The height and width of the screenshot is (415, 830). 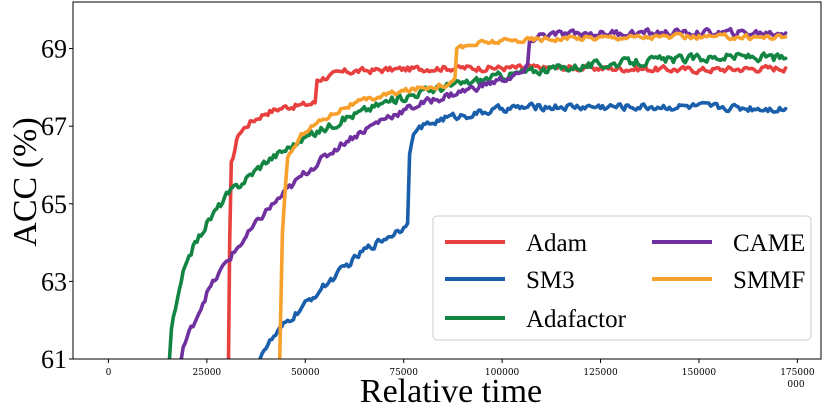 What do you see at coordinates (109, 373) in the screenshot?
I see `x-tick-label: 0` at bounding box center [109, 373].